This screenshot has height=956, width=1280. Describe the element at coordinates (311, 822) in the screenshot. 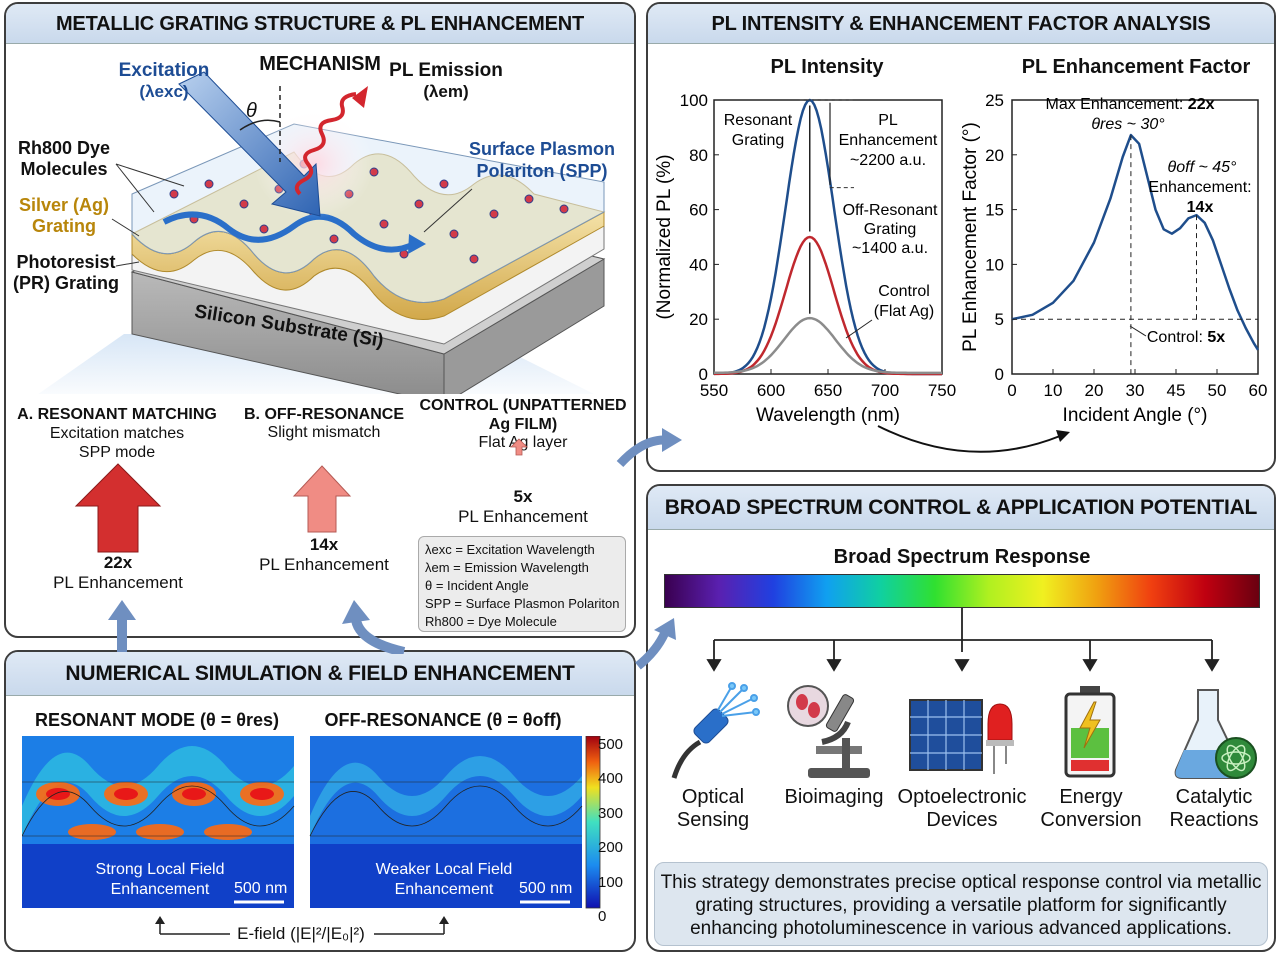

I see `field-maps` at that location.